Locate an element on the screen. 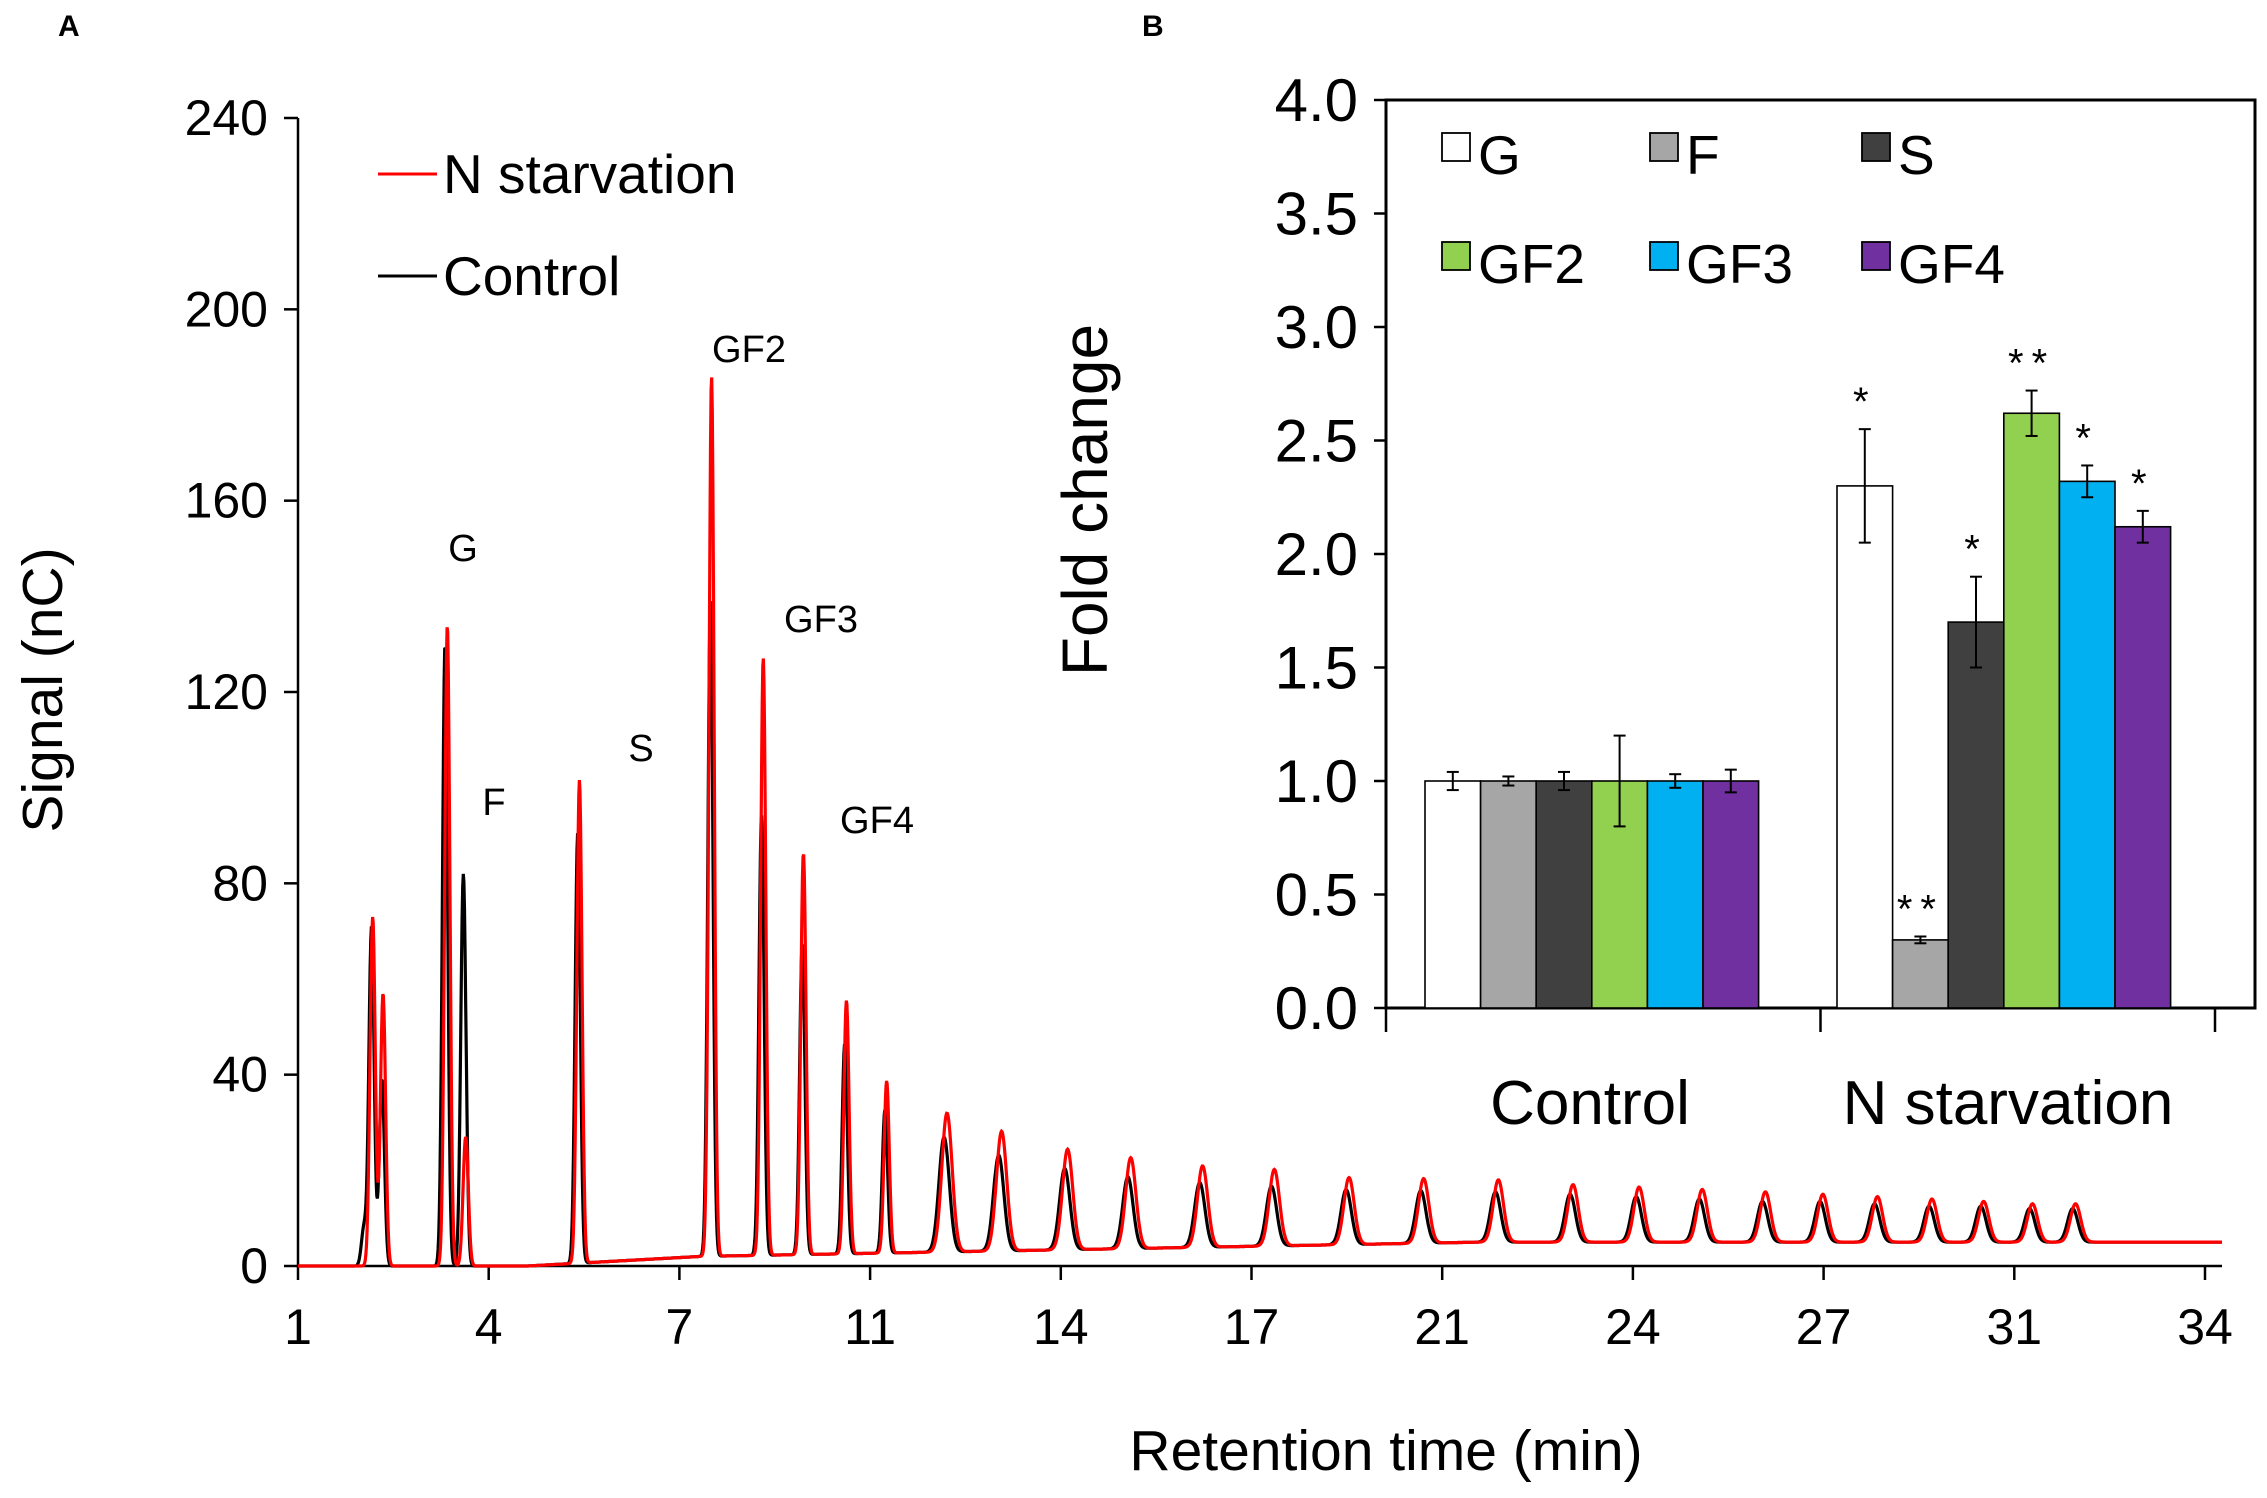 The height and width of the screenshot is (1498, 2267). bar-g-control is located at coordinates (1453, 894).